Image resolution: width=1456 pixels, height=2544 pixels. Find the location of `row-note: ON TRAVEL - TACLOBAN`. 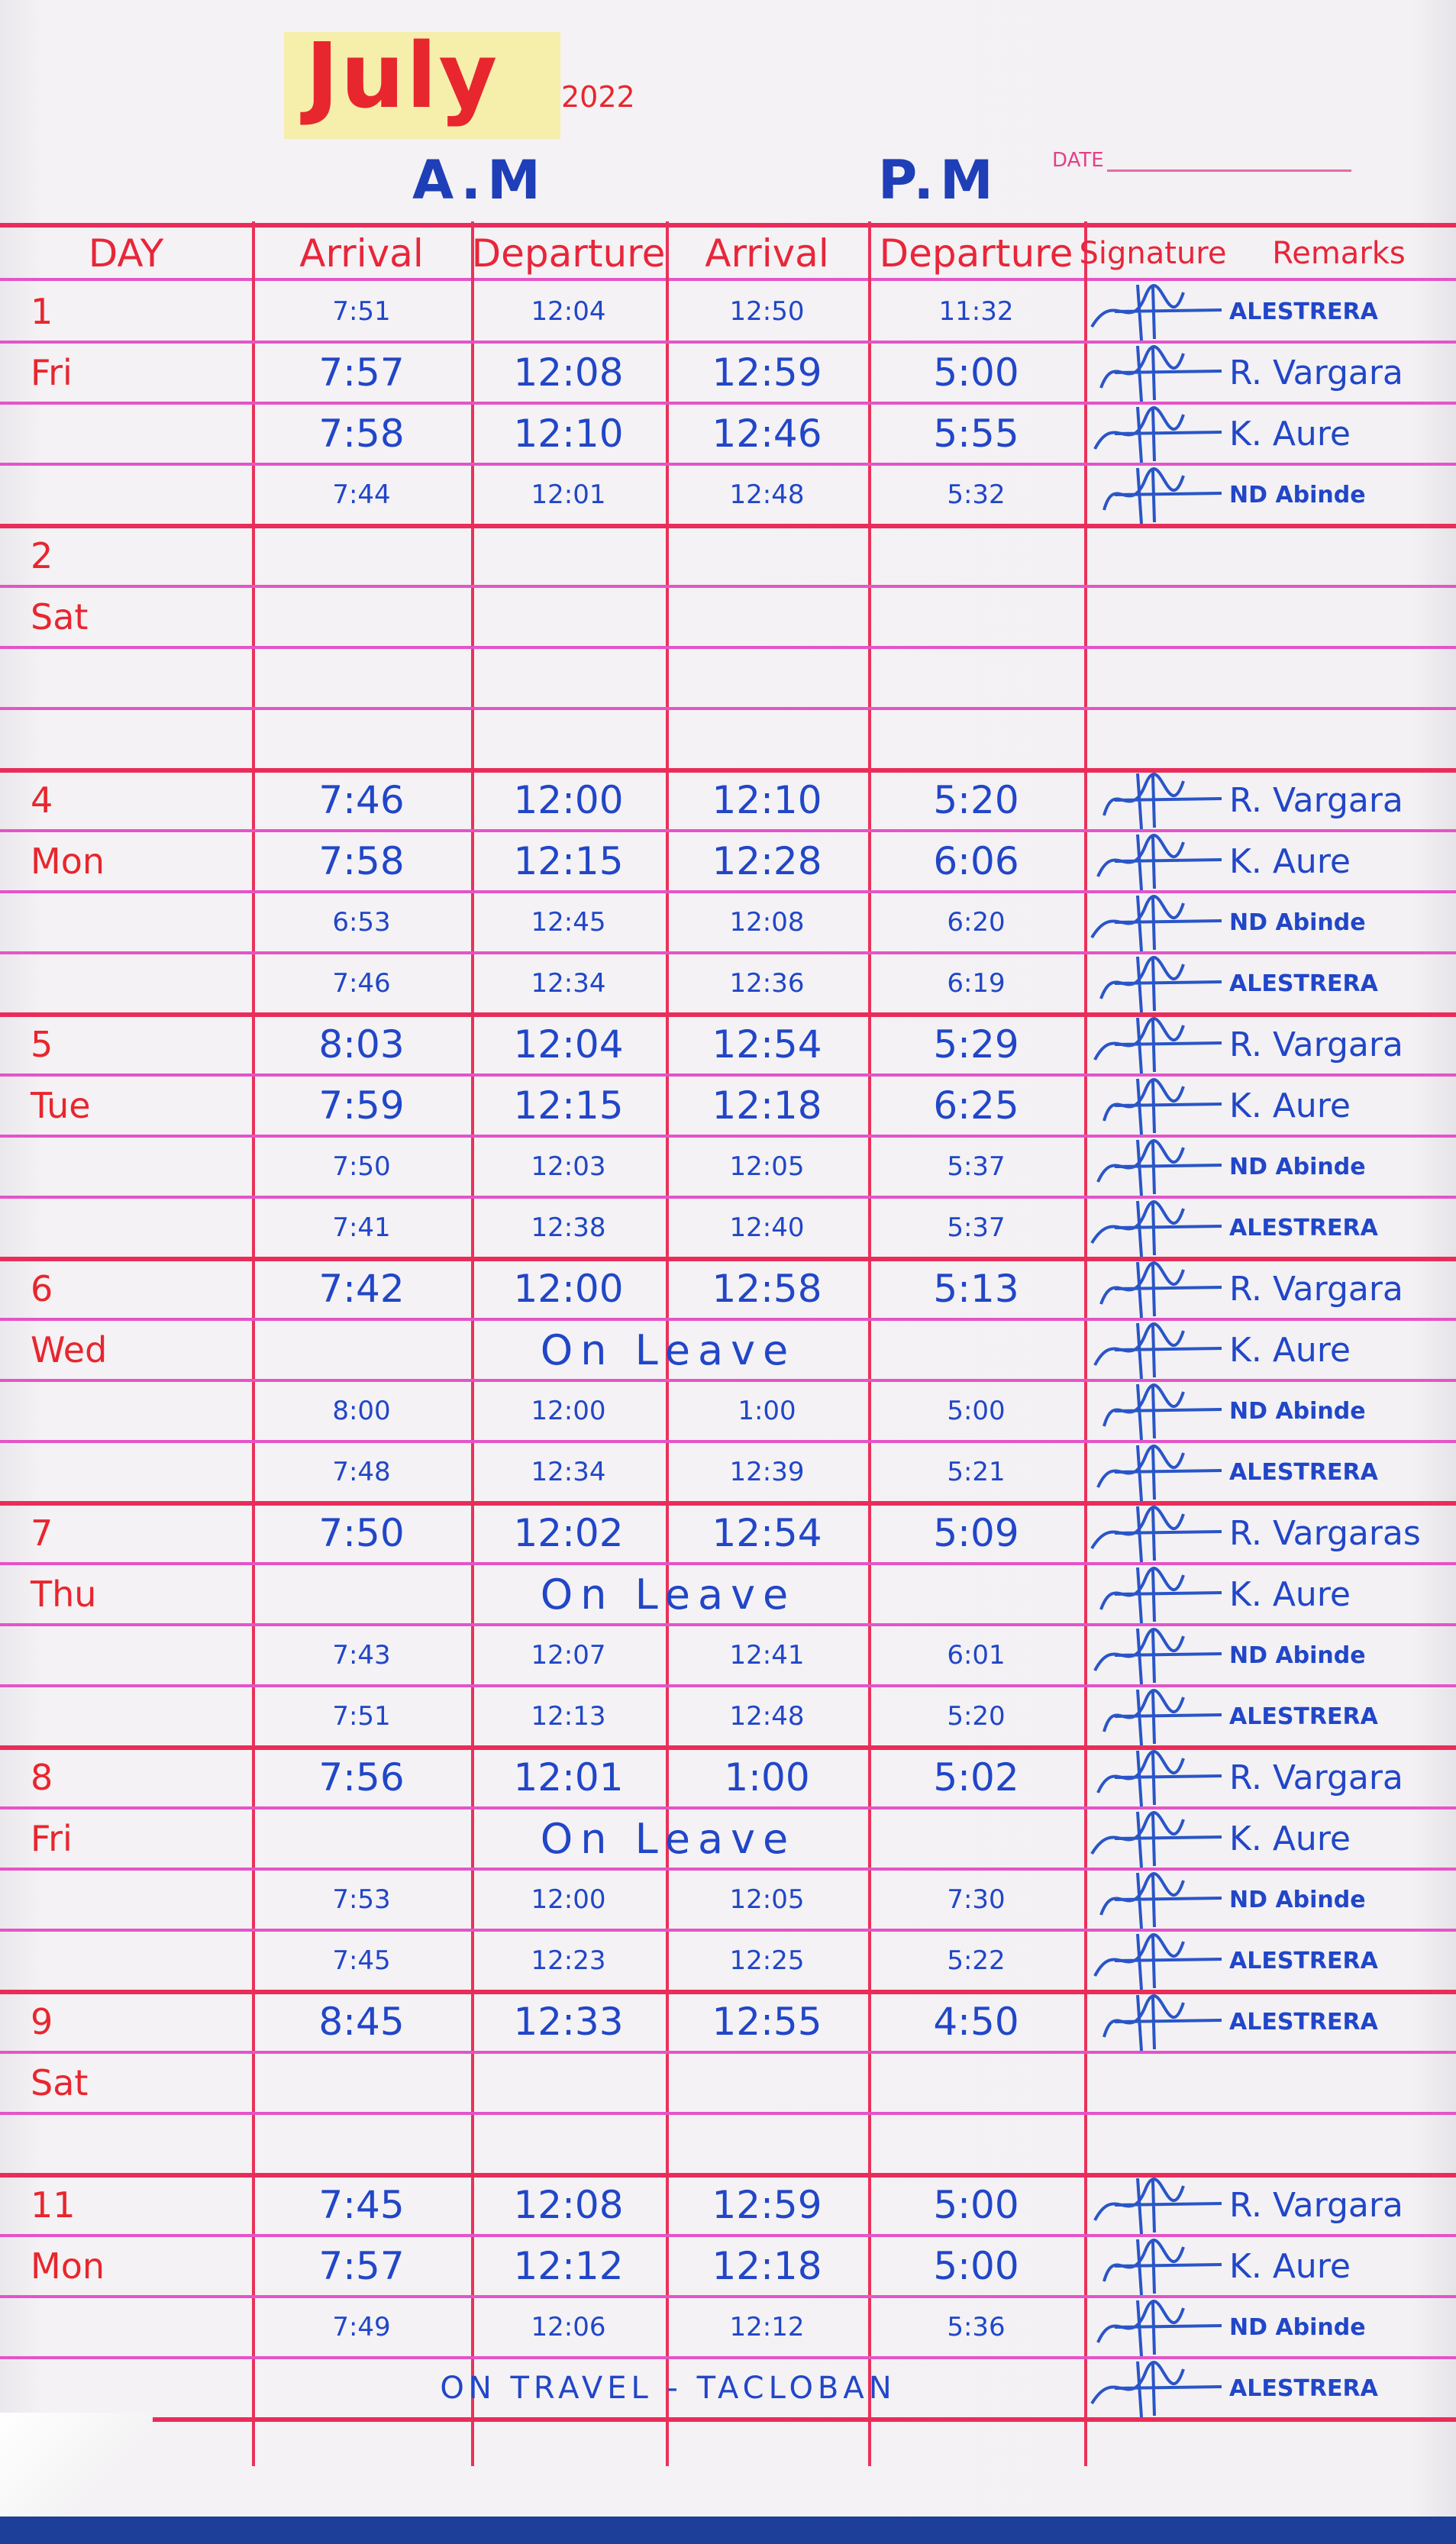

row-note: ON TRAVEL - TACLOBAN is located at coordinates (668, 2389).